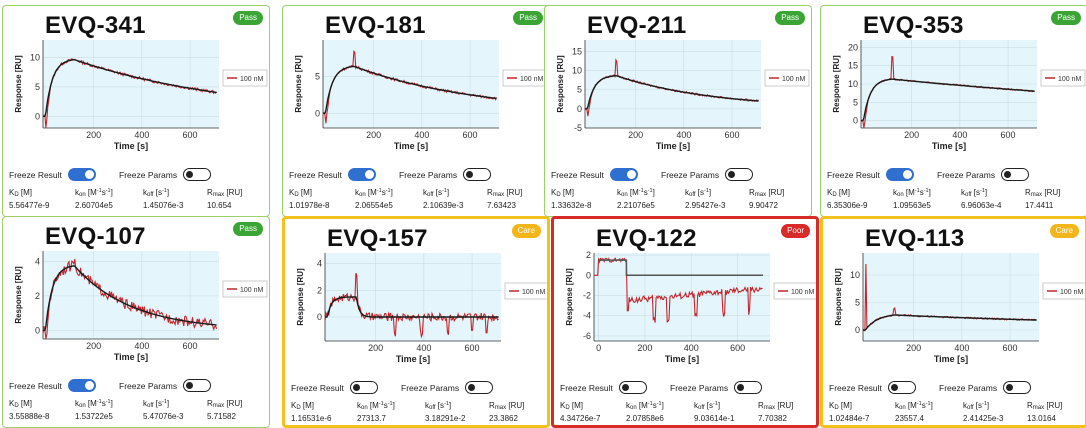 Image resolution: width=1086 pixels, height=428 pixels. Describe the element at coordinates (371, 418) in the screenshot. I see `kon-value: 27313.7` at that location.